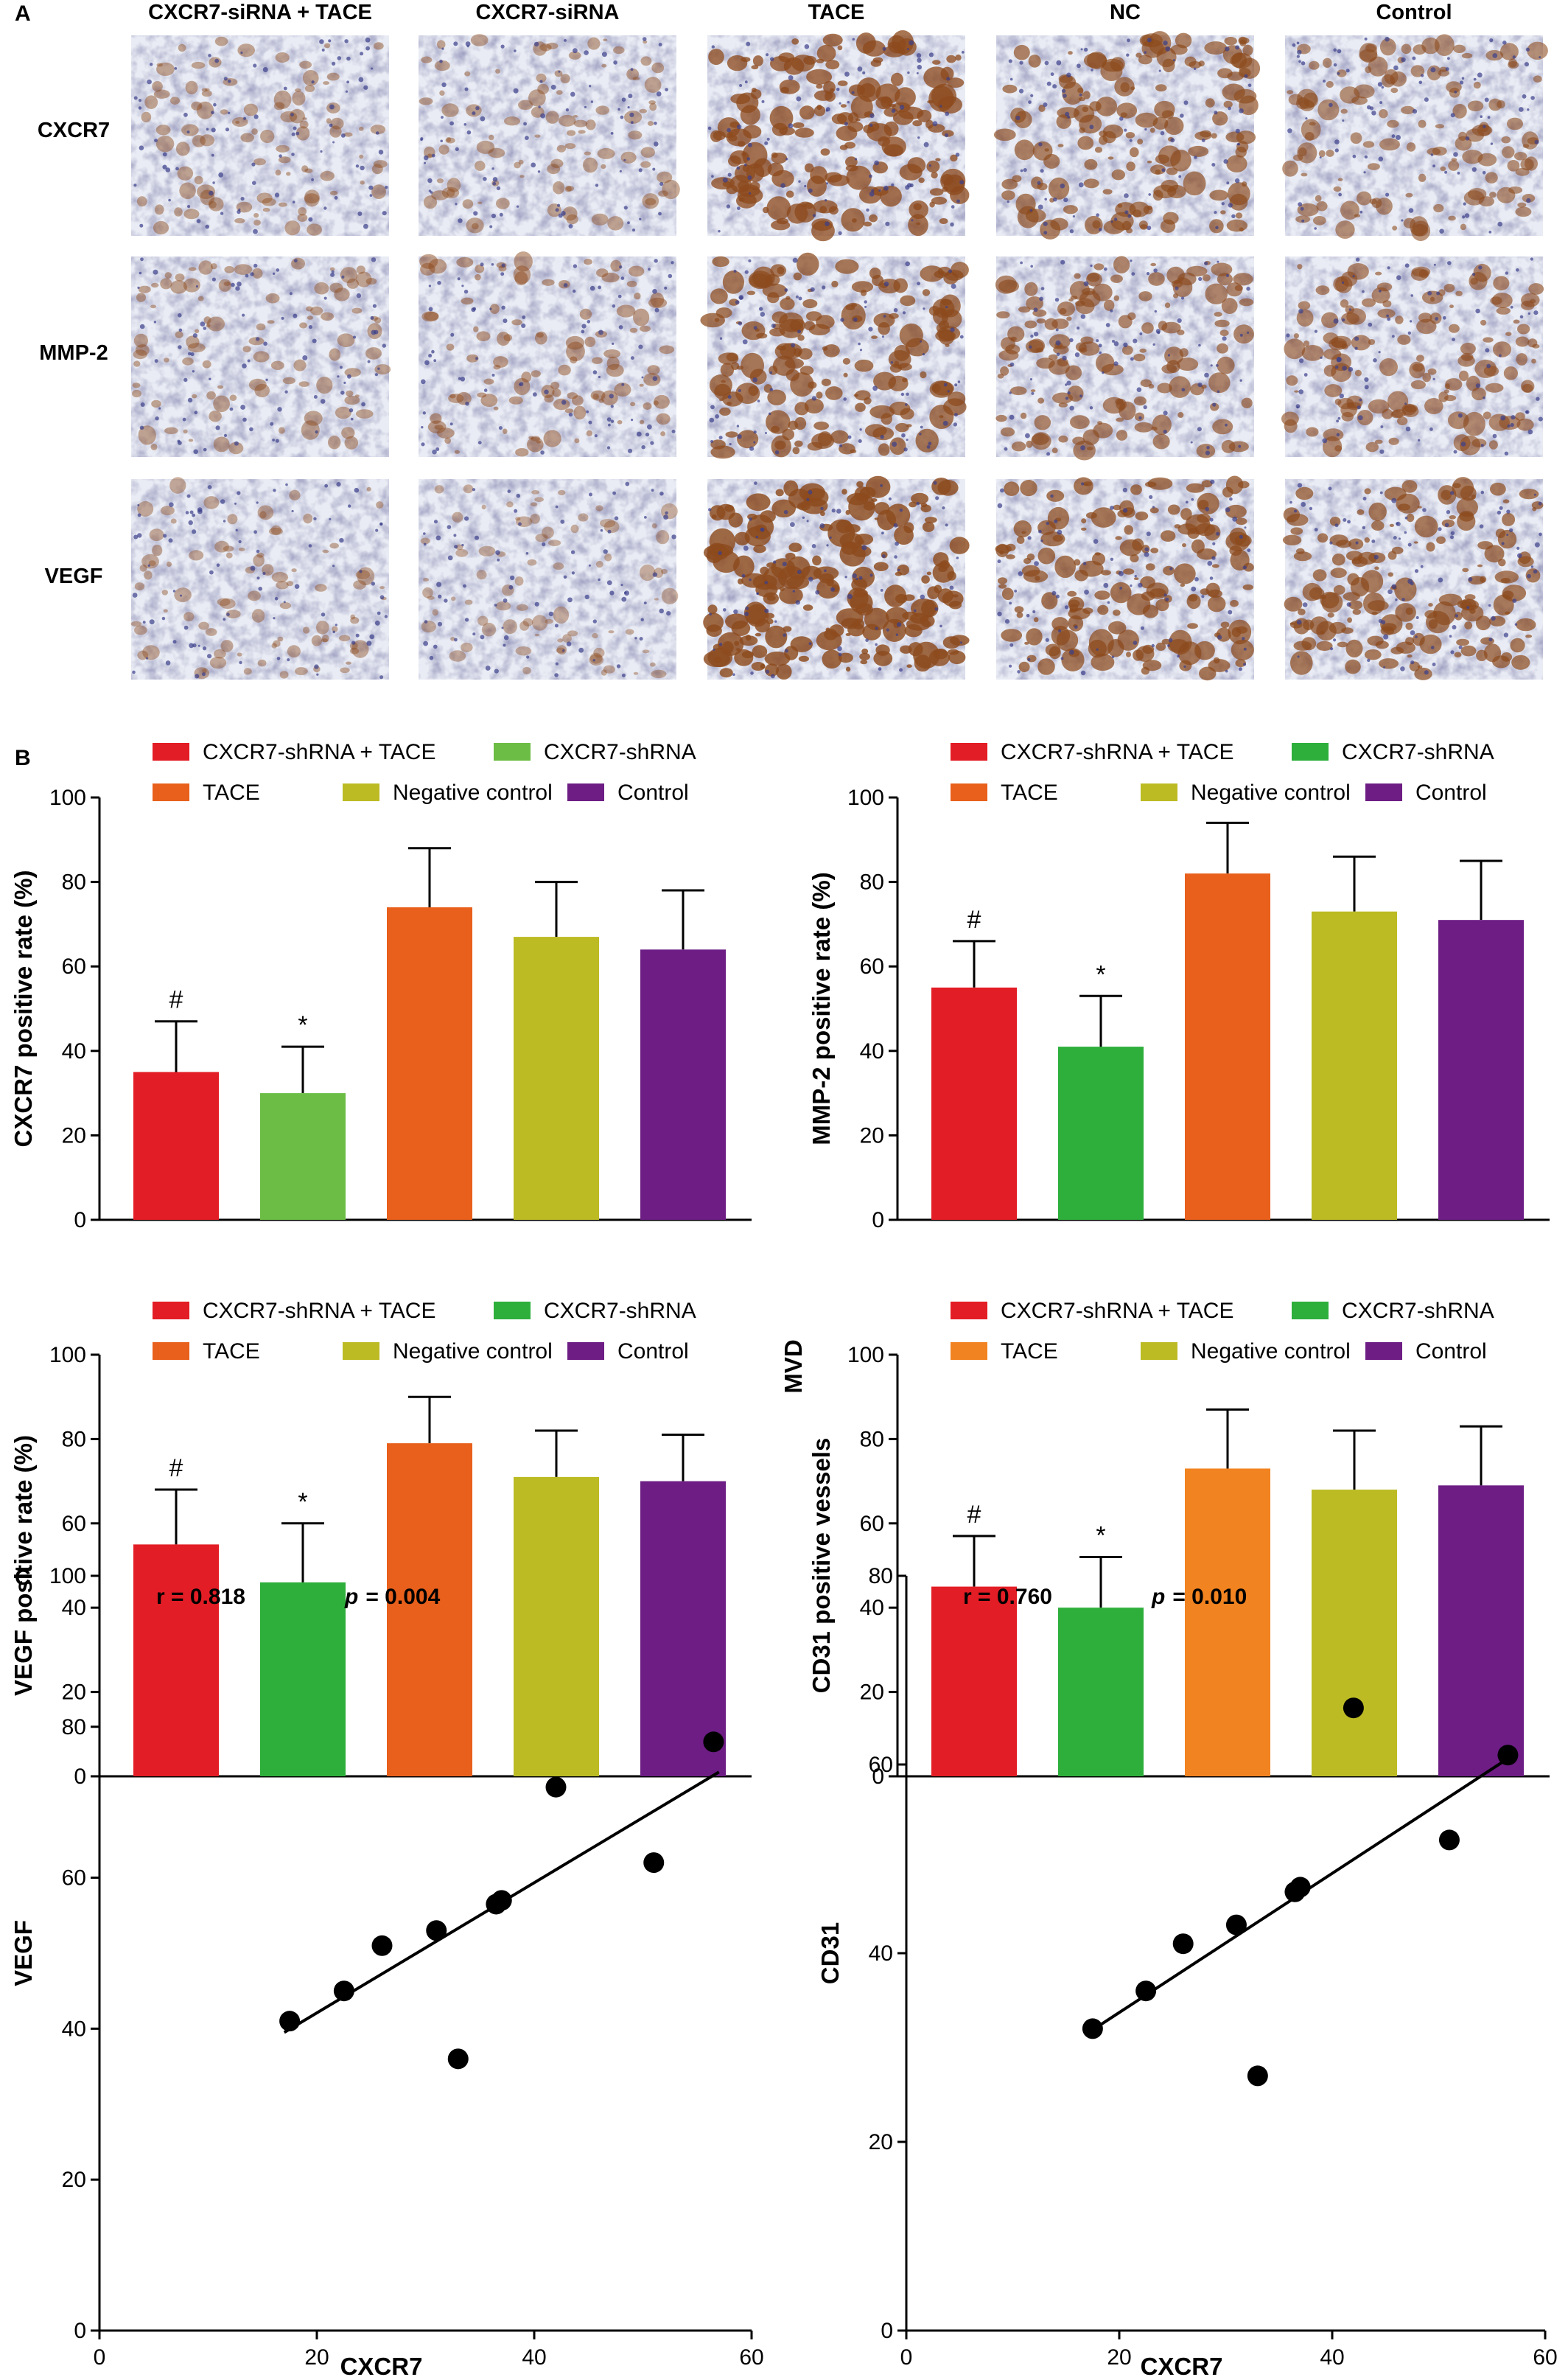 The width and height of the screenshot is (1568, 2377). What do you see at coordinates (361, 1351) in the screenshot?
I see `legend-swatch` at bounding box center [361, 1351].